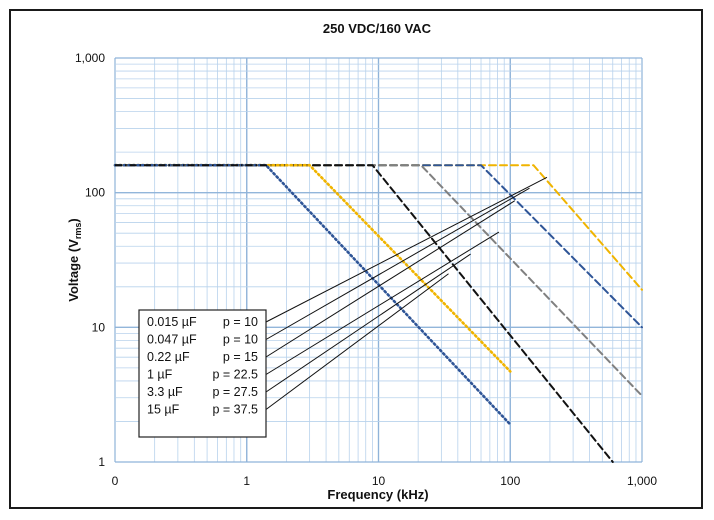  I want to click on legend-pitch: p = 27.5, so click(235, 392).